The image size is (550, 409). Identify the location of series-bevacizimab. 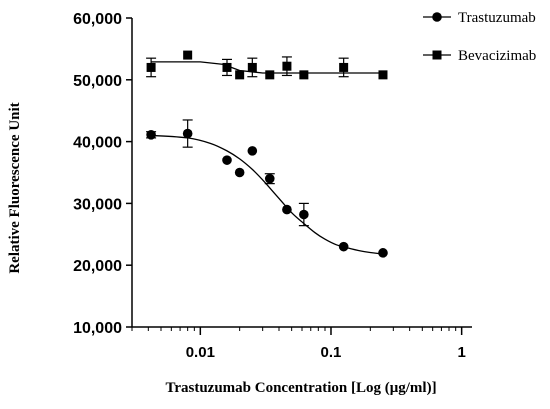
(267, 65).